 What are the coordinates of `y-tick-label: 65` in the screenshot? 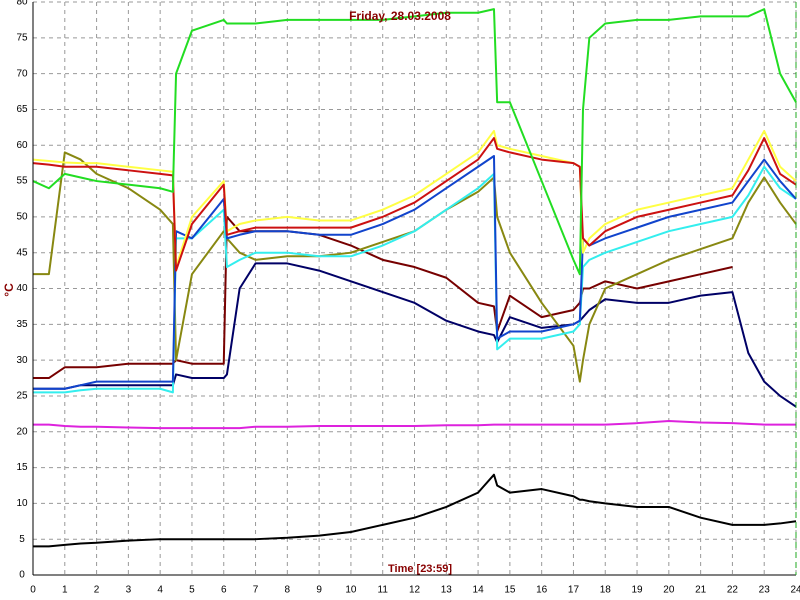 It's located at (22, 109).